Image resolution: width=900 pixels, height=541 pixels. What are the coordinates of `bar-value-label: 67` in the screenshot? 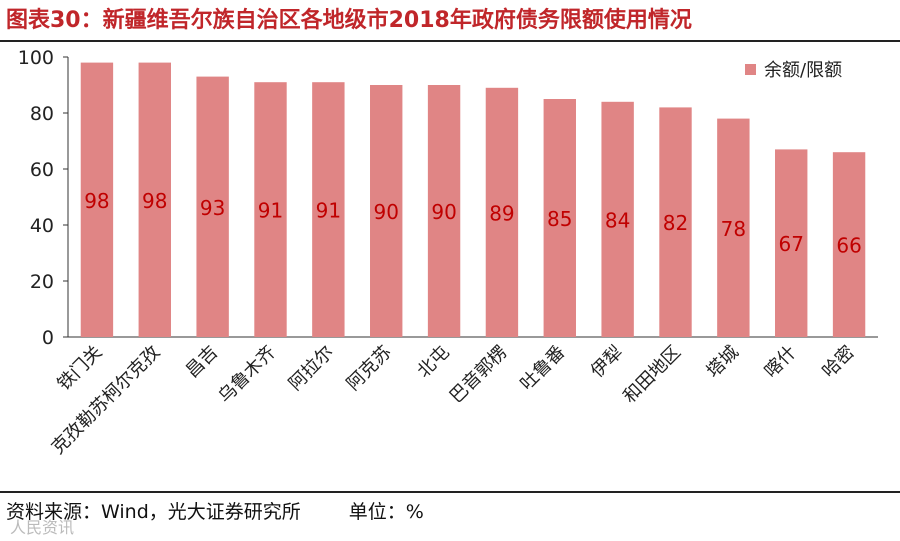 It's located at (790, 244).